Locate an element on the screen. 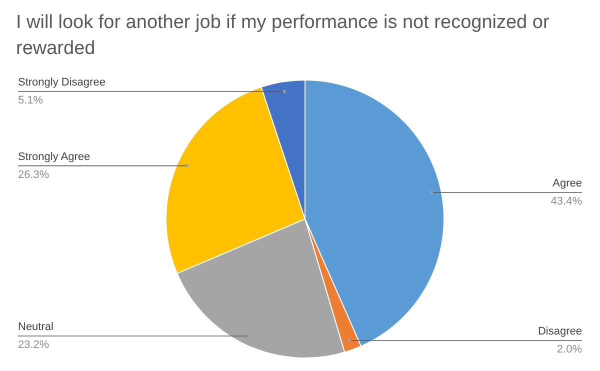 Image resolution: width=600 pixels, height=371 pixels. data-label: 26.3% is located at coordinates (34, 174).